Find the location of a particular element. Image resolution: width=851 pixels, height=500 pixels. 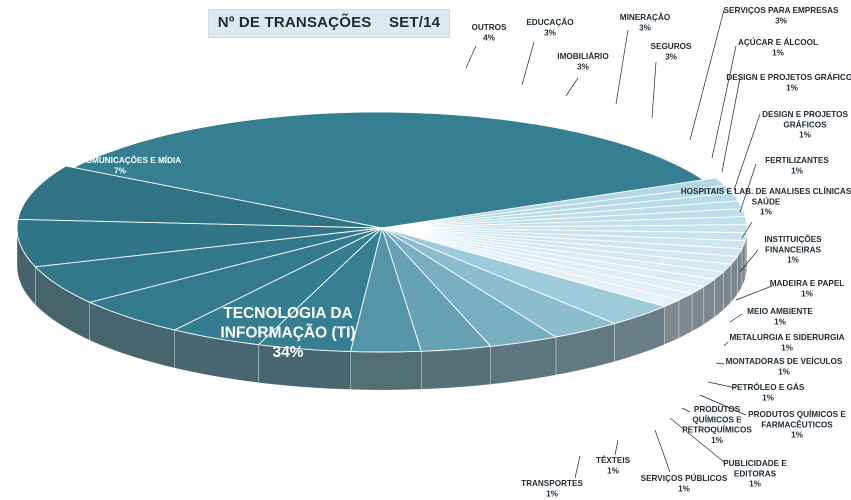

slice-label-26: ALIMENTOS,BEBIDAS E FUMO 5% is located at coordinates (234, 97).